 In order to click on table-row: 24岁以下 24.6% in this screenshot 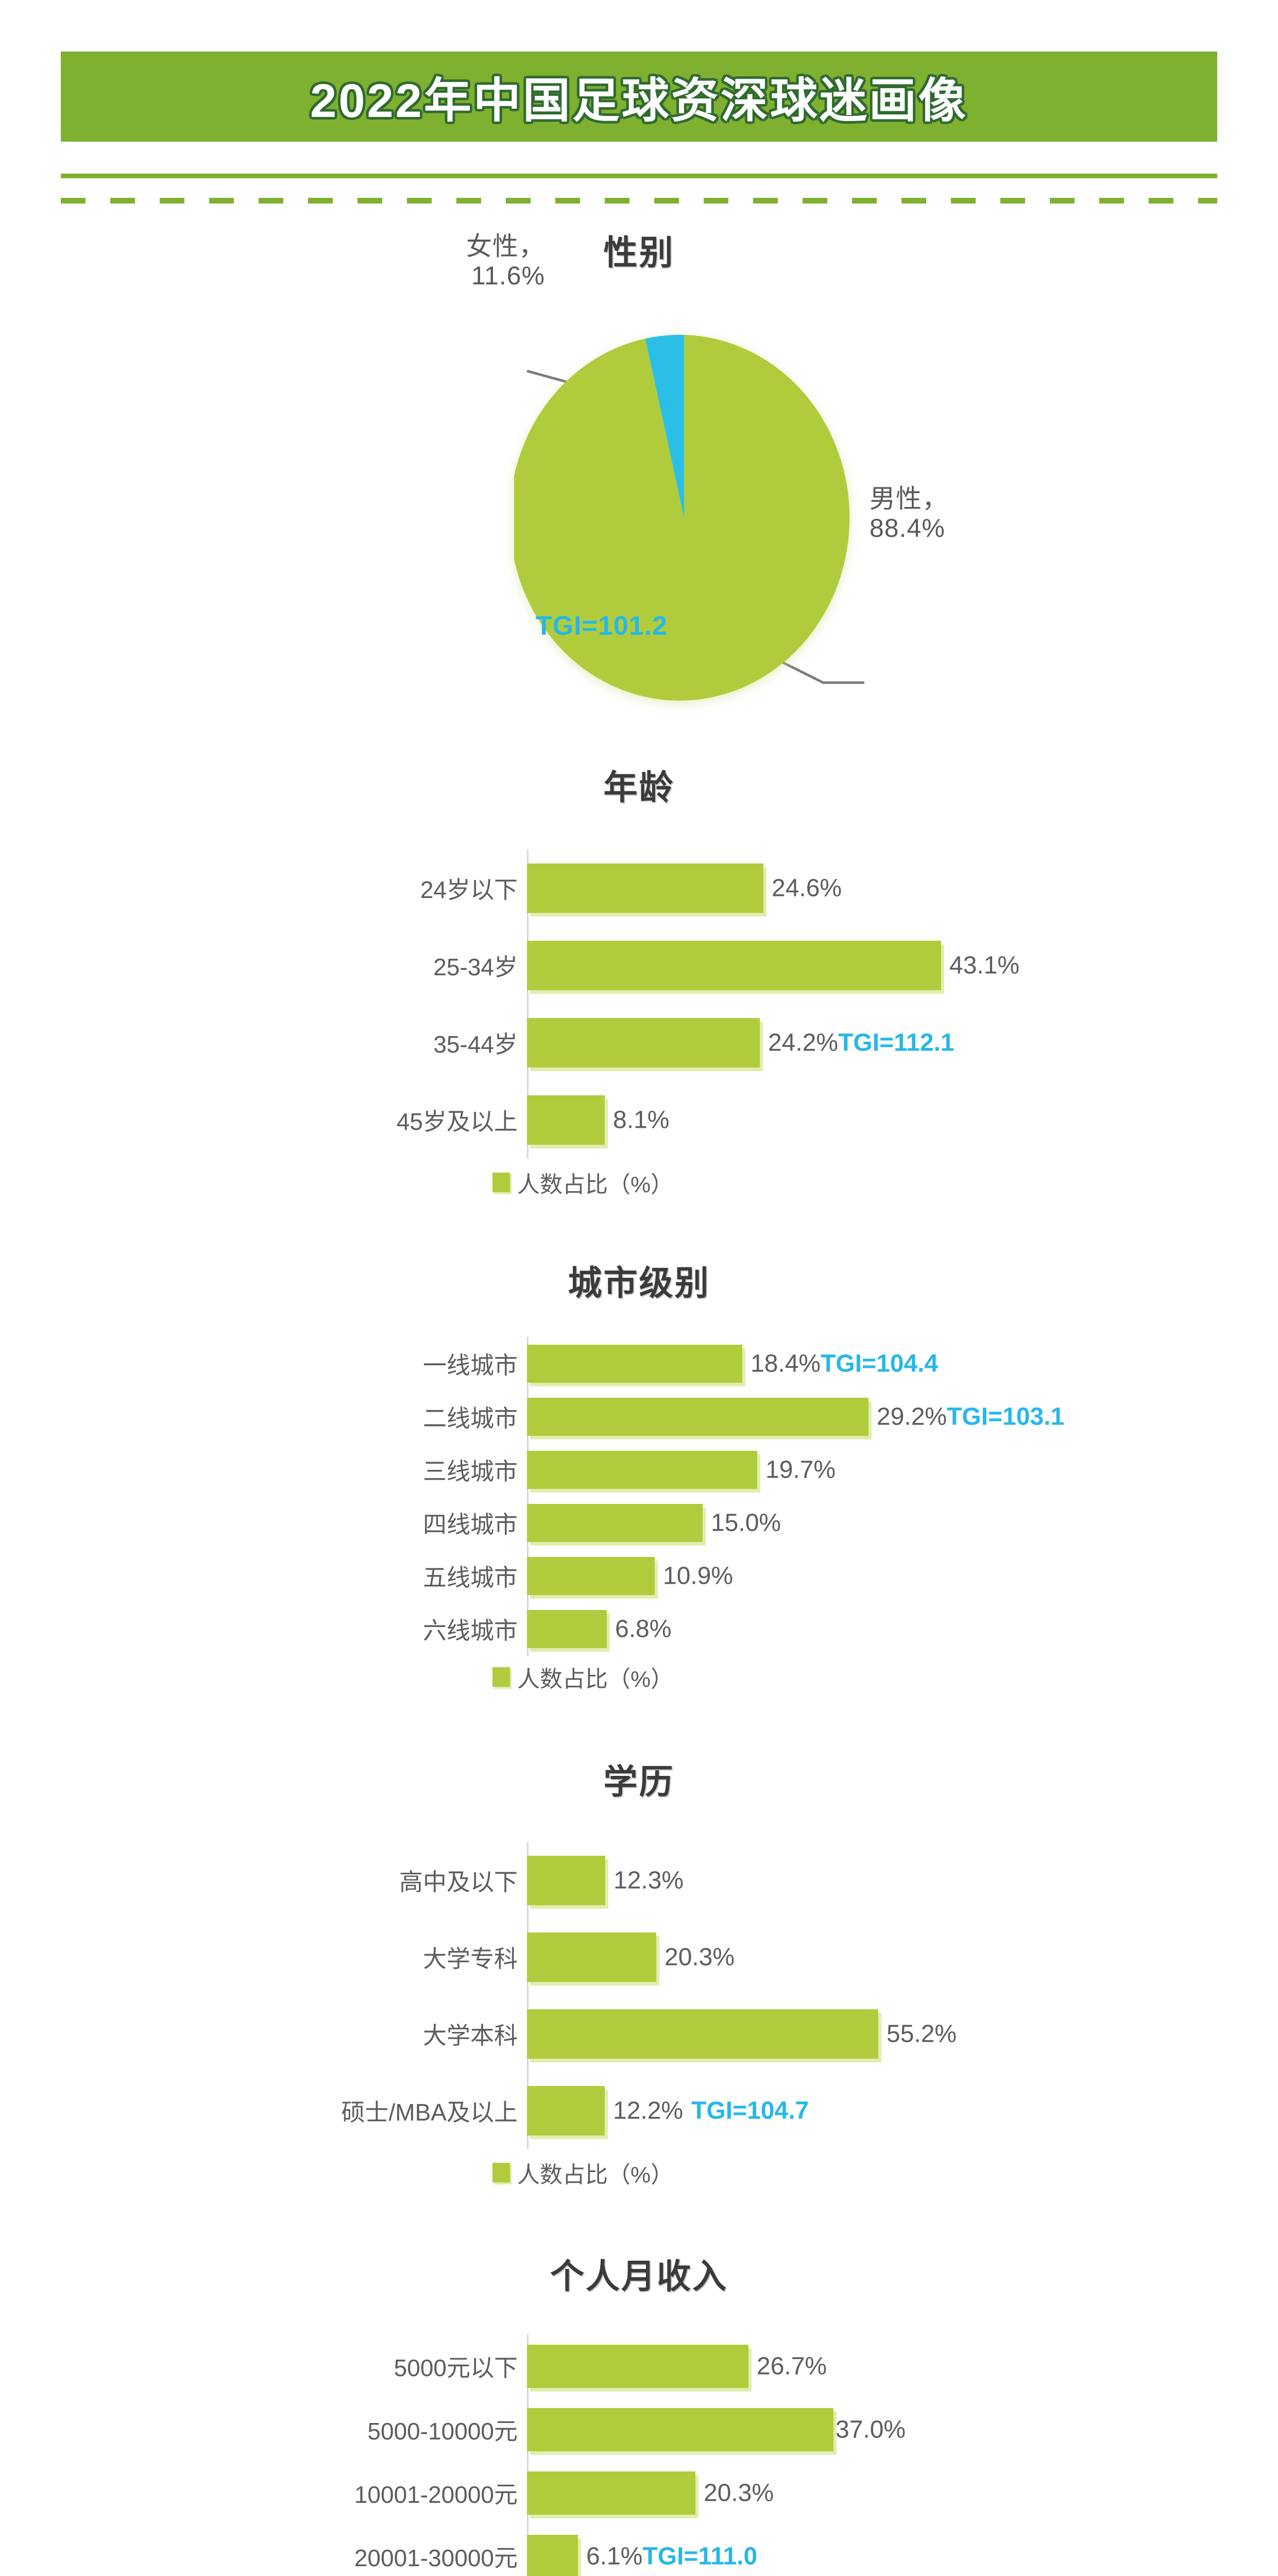, I will do `click(639, 889)`.